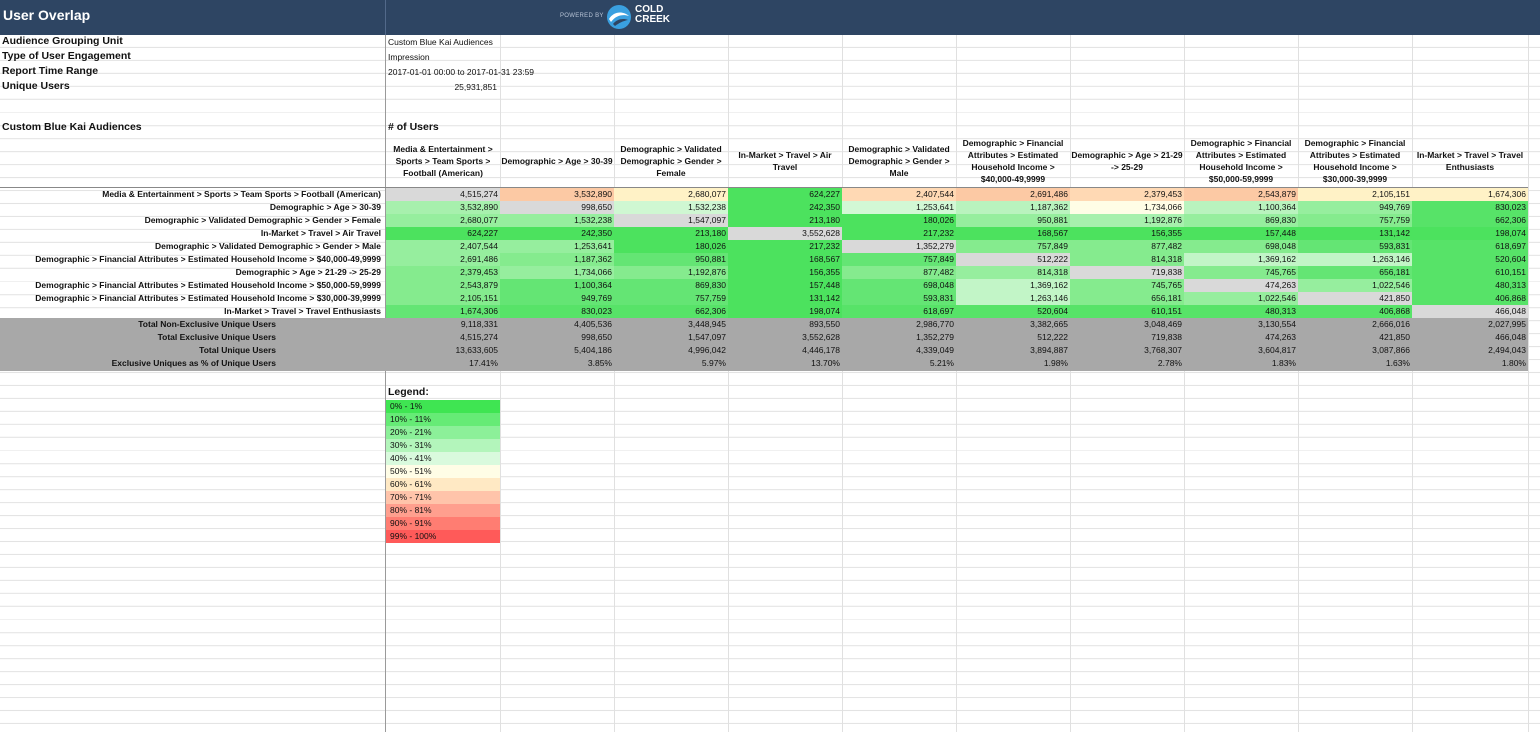 The height and width of the screenshot is (732, 1540). I want to click on matrix-cell: 814,318, so click(1013, 272).